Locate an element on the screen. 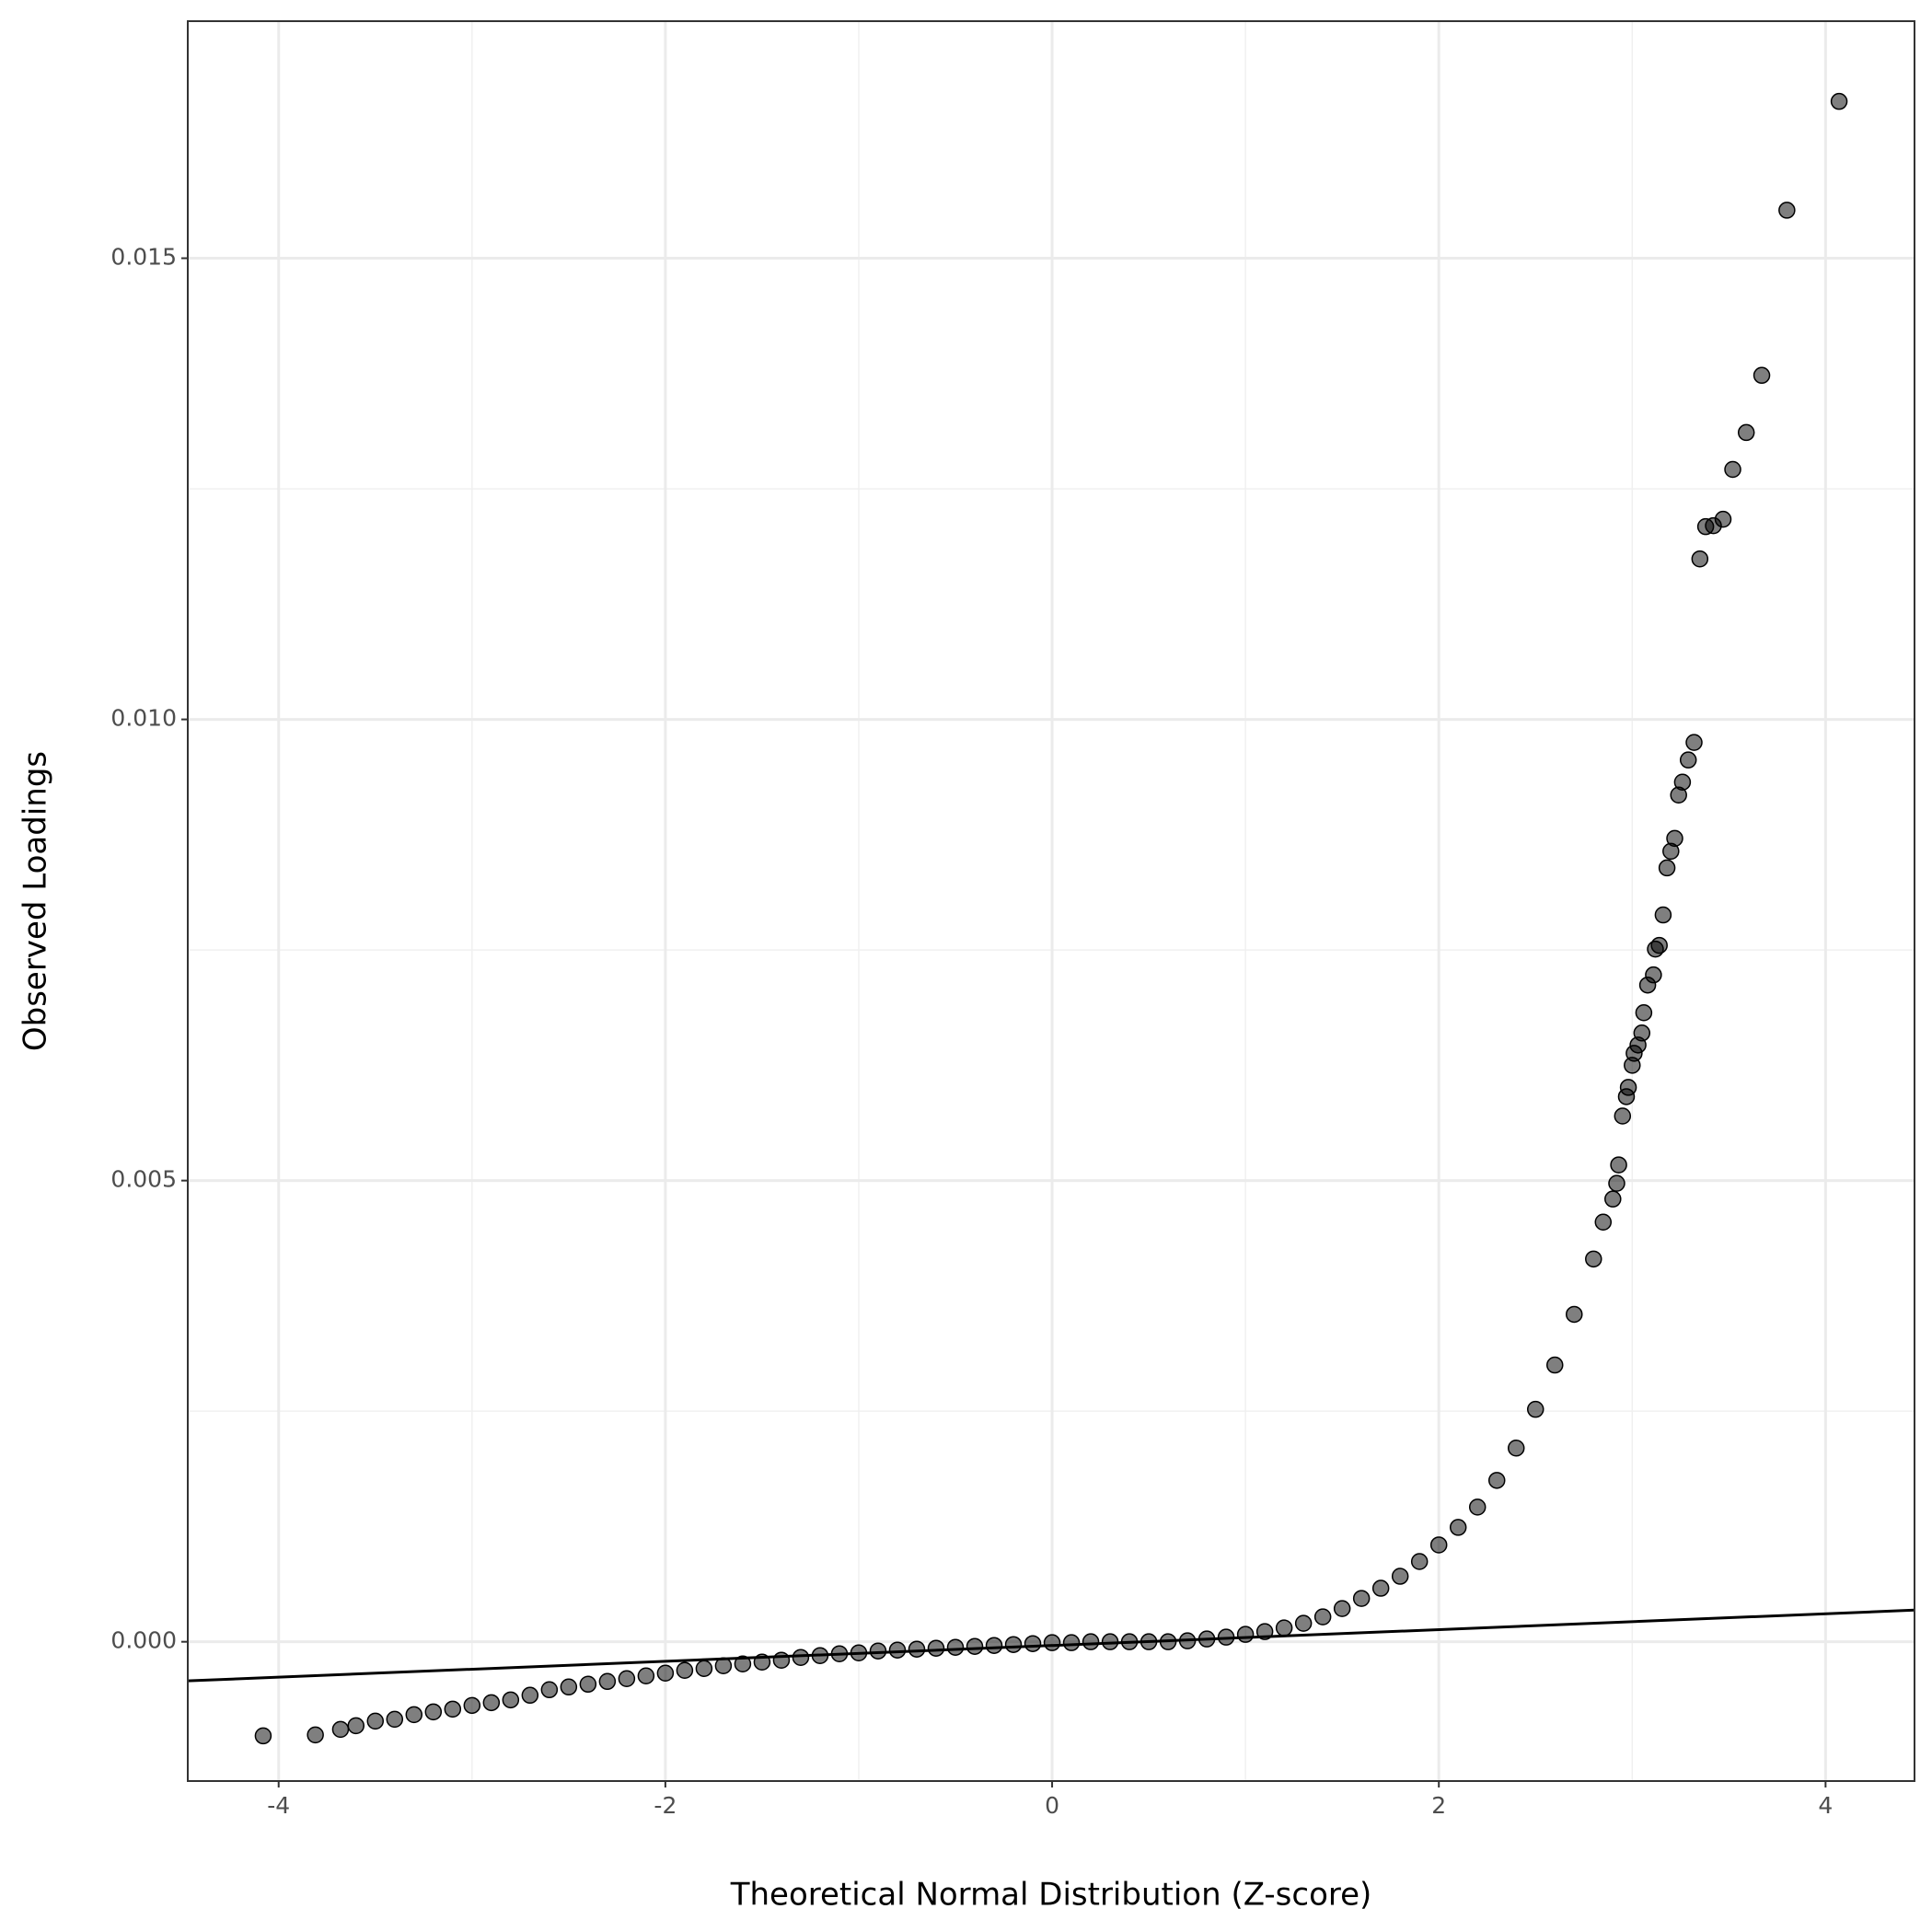 This screenshot has width=1932, height=1932. x-tick-label: 4 is located at coordinates (1826, 1806).